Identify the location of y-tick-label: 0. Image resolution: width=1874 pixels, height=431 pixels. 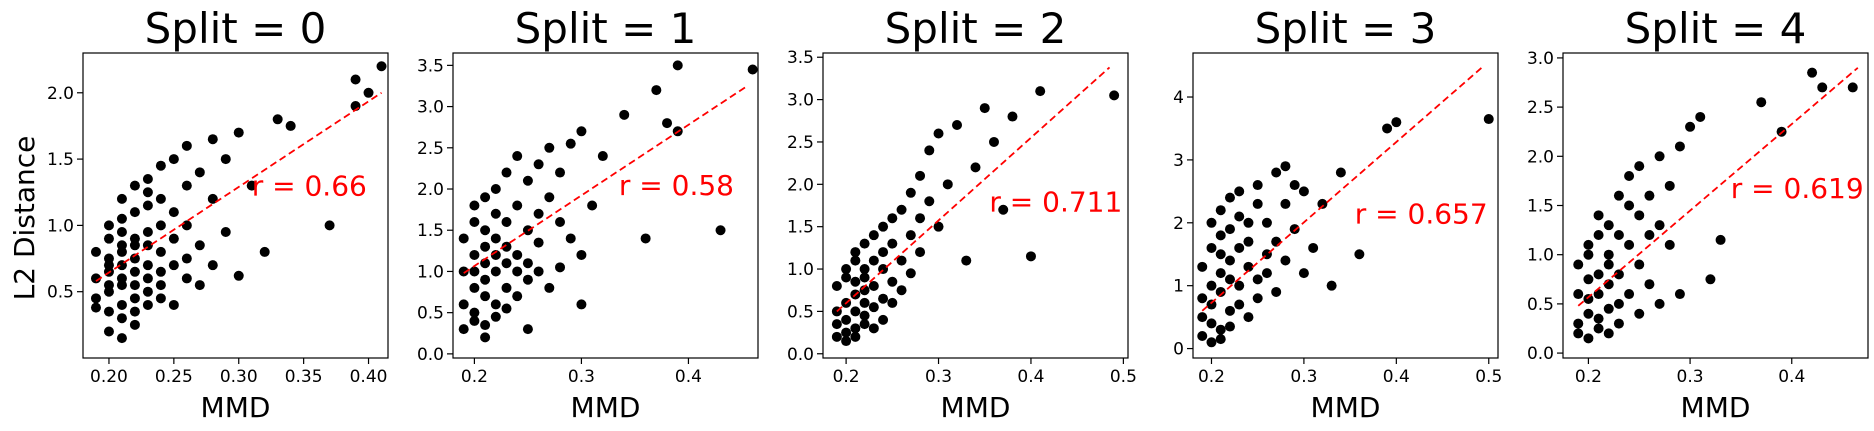
(1178, 350).